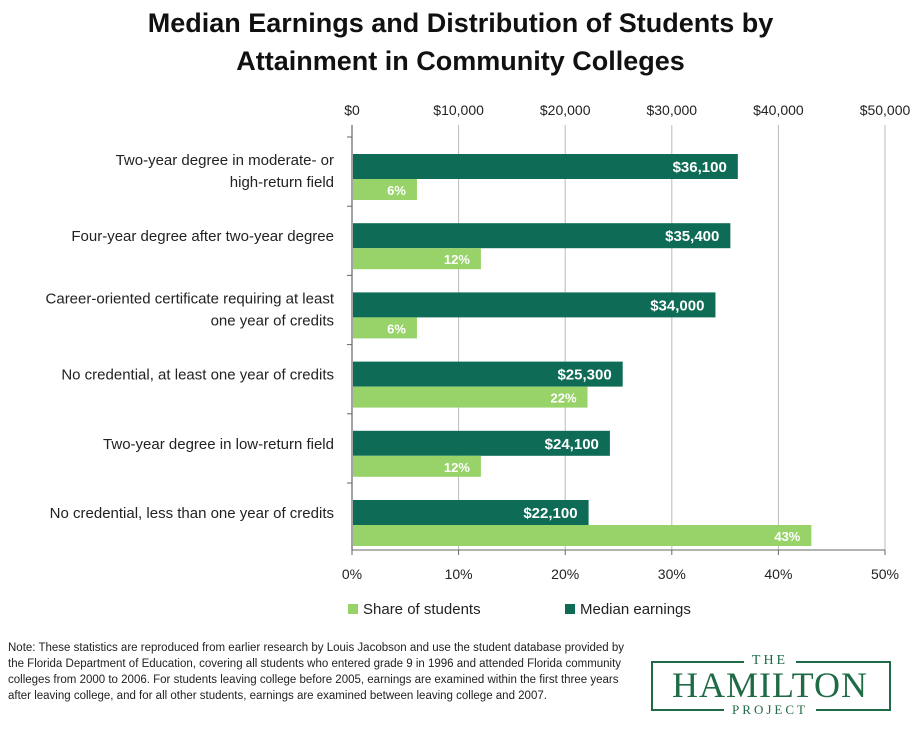 This screenshot has width=921, height=731. Describe the element at coordinates (565, 110) in the screenshot. I see `x-axis-top-tick-label: $20,000` at that location.